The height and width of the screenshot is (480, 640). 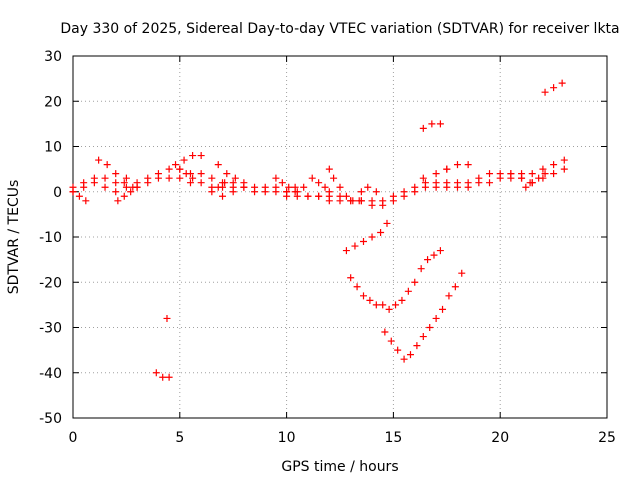 I want to click on y-tick-label: -10, so click(x=50, y=238).